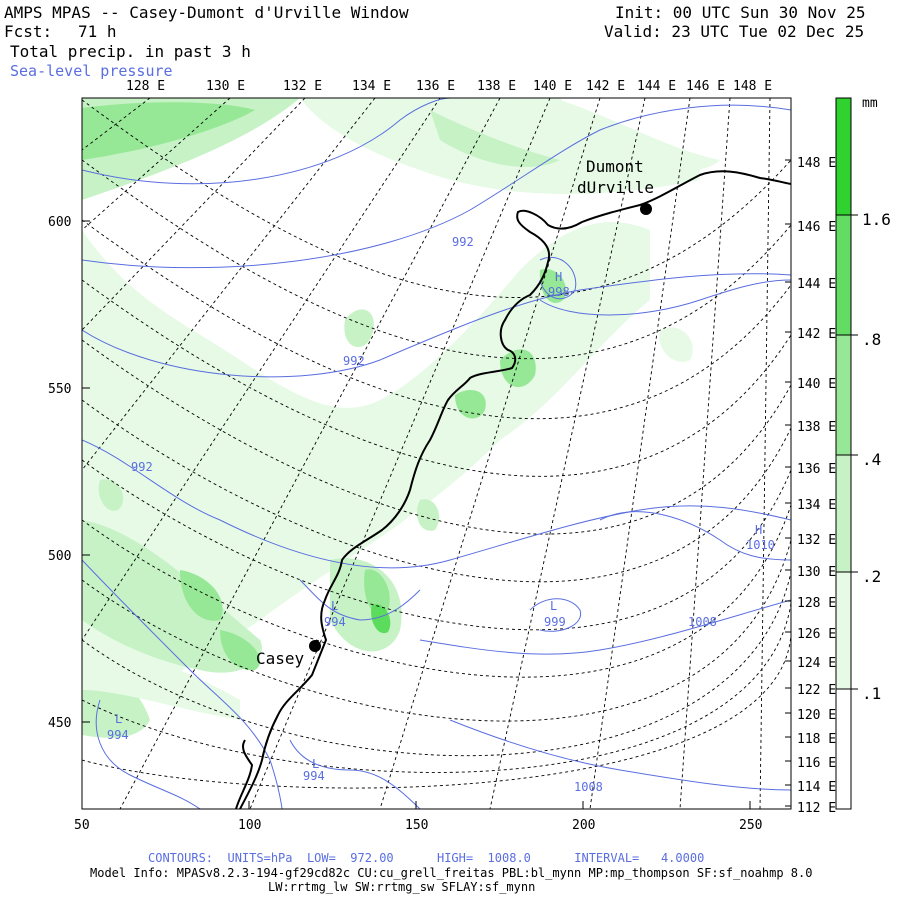 The width and height of the screenshot is (900, 900). I want to click on right-axis-label: 138 E, so click(816, 427).